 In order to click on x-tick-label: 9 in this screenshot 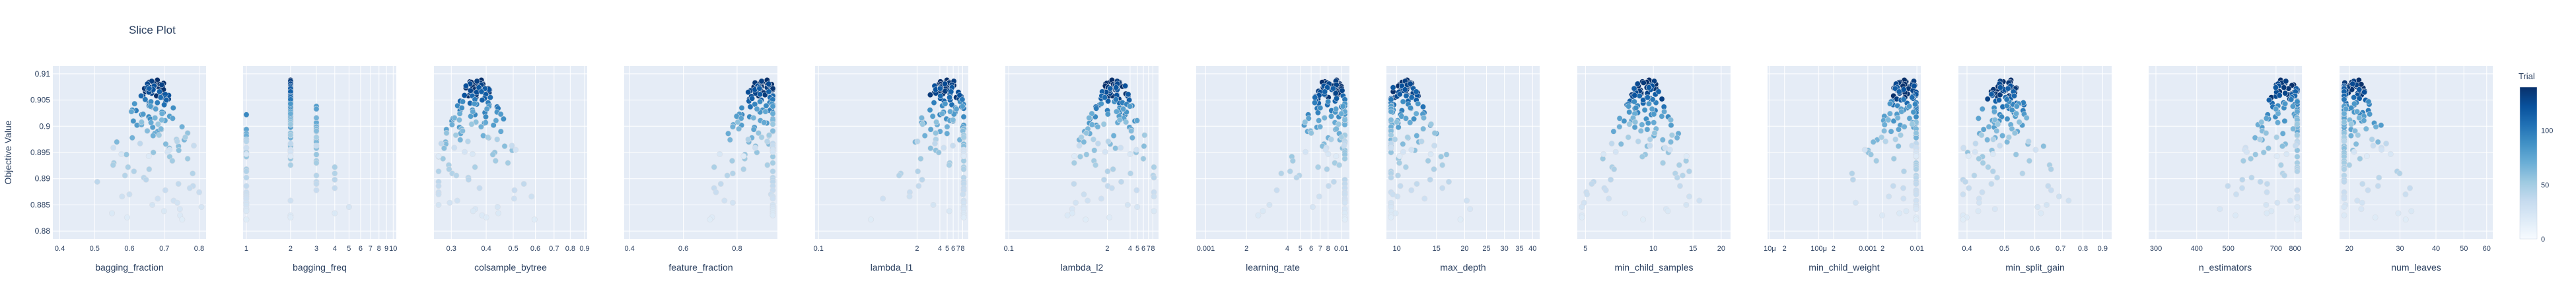, I will do `click(386, 249)`.